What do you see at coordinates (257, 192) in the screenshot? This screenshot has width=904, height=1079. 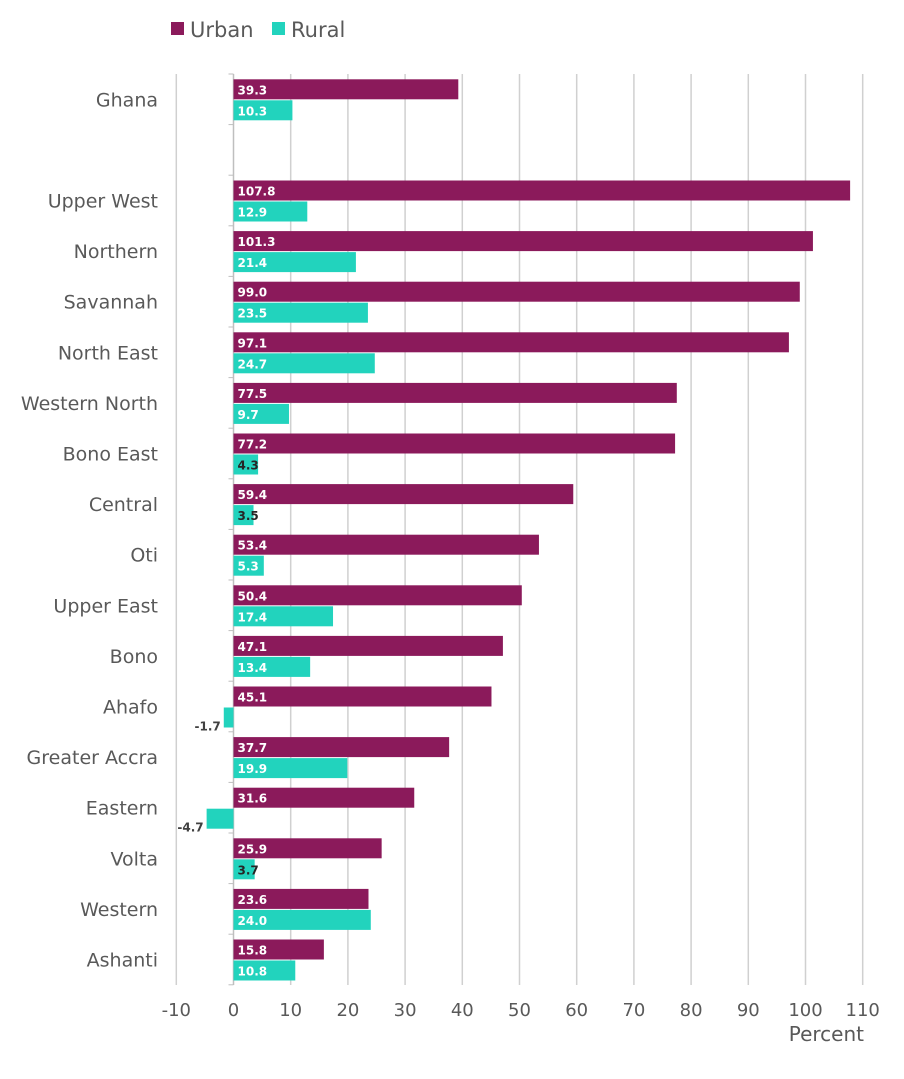 I see `data-label-urban: 107.8` at bounding box center [257, 192].